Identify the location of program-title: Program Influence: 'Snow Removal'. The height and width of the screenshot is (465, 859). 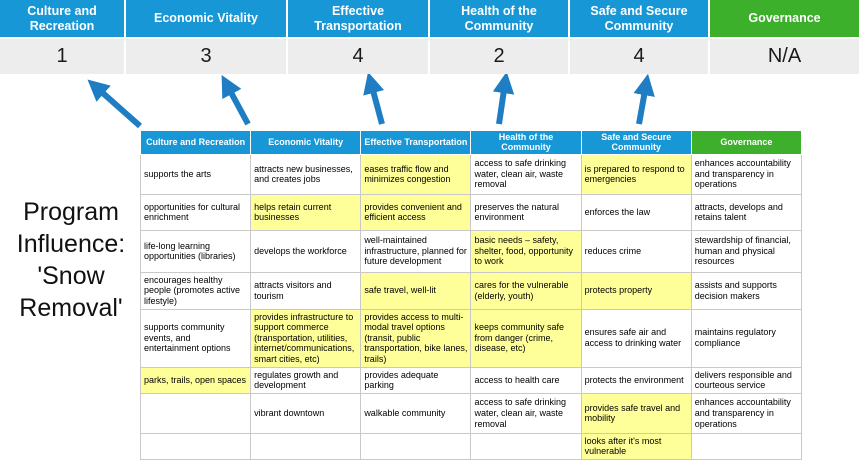
(71, 260).